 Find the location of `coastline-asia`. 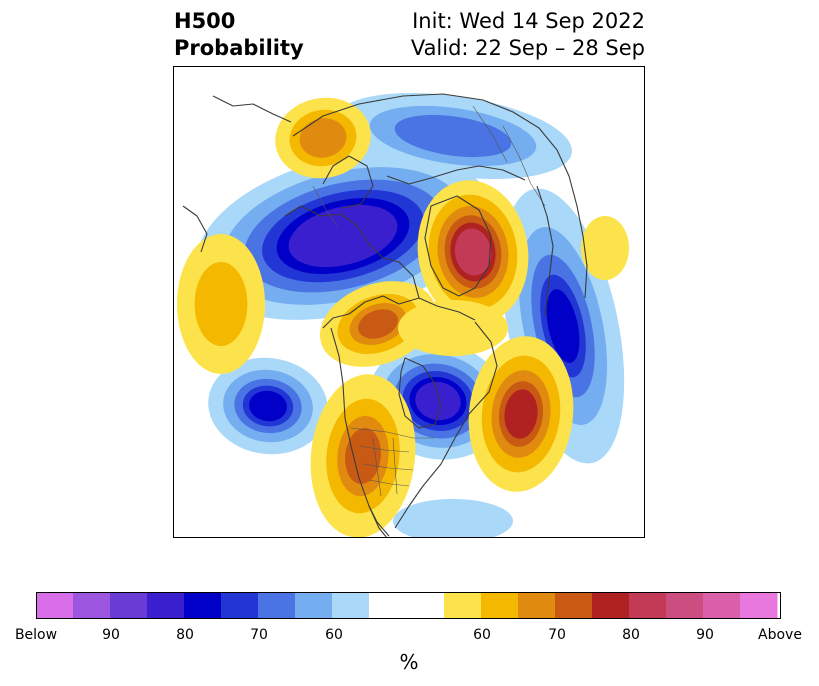

coastline-asia is located at coordinates (440, 196).